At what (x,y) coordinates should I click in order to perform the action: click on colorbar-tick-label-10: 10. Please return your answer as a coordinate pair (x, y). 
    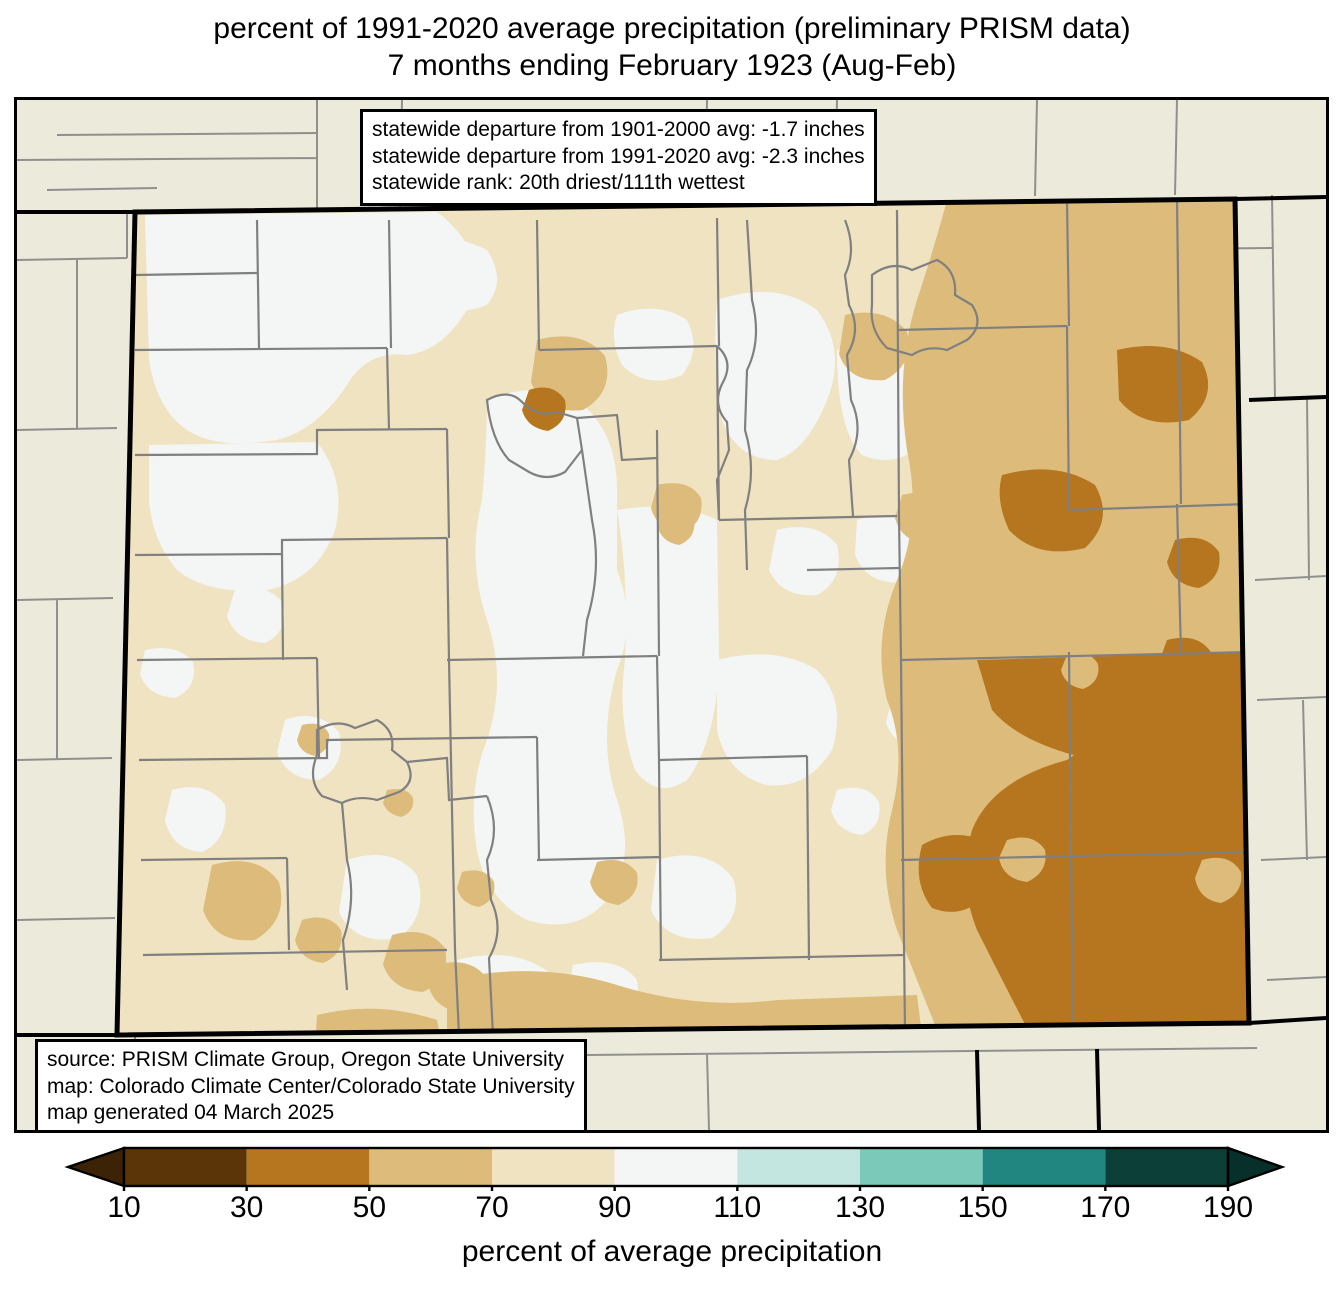
    Looking at the image, I should click on (124, 1207).